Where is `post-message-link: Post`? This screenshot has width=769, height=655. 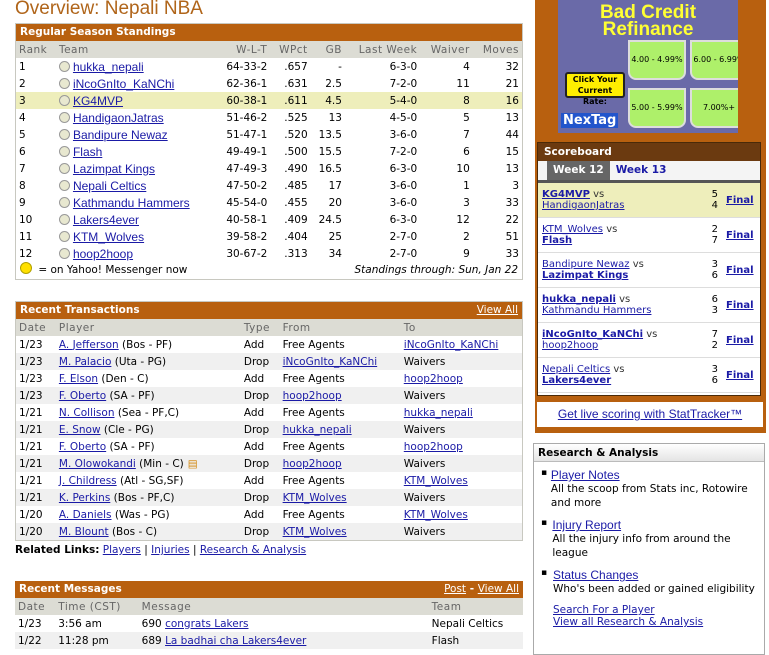 post-message-link: Post is located at coordinates (455, 589).